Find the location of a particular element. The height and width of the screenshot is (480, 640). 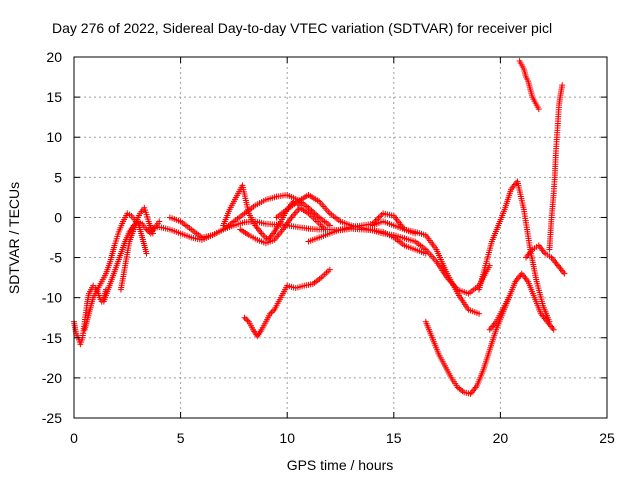

y-tick-label: 10 is located at coordinates (54, 137).